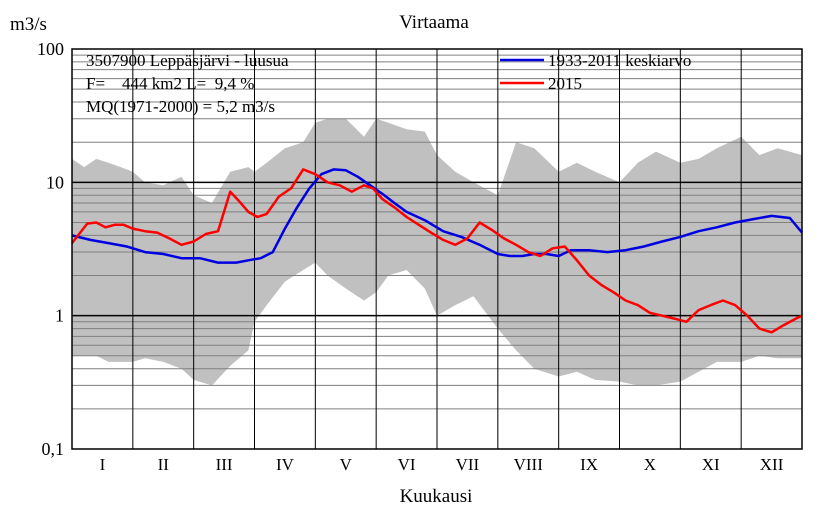 The height and width of the screenshot is (520, 840). Describe the element at coordinates (436, 496) in the screenshot. I see `x-axis-label: Kuukausi` at that location.